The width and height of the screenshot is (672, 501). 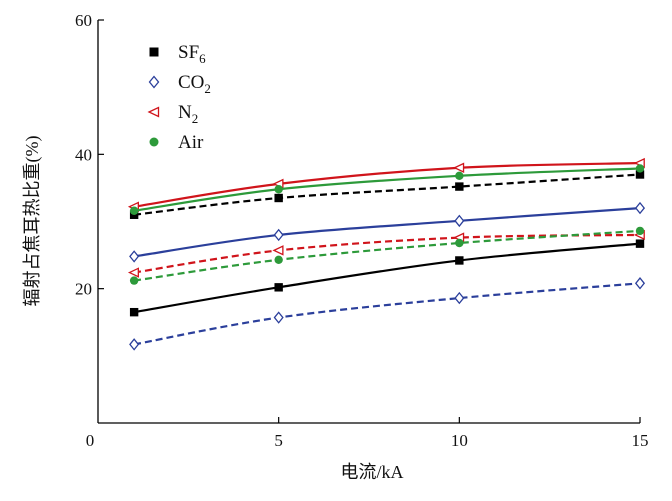 What do you see at coordinates (191, 142) in the screenshot?
I see `legend-label: Air` at bounding box center [191, 142].